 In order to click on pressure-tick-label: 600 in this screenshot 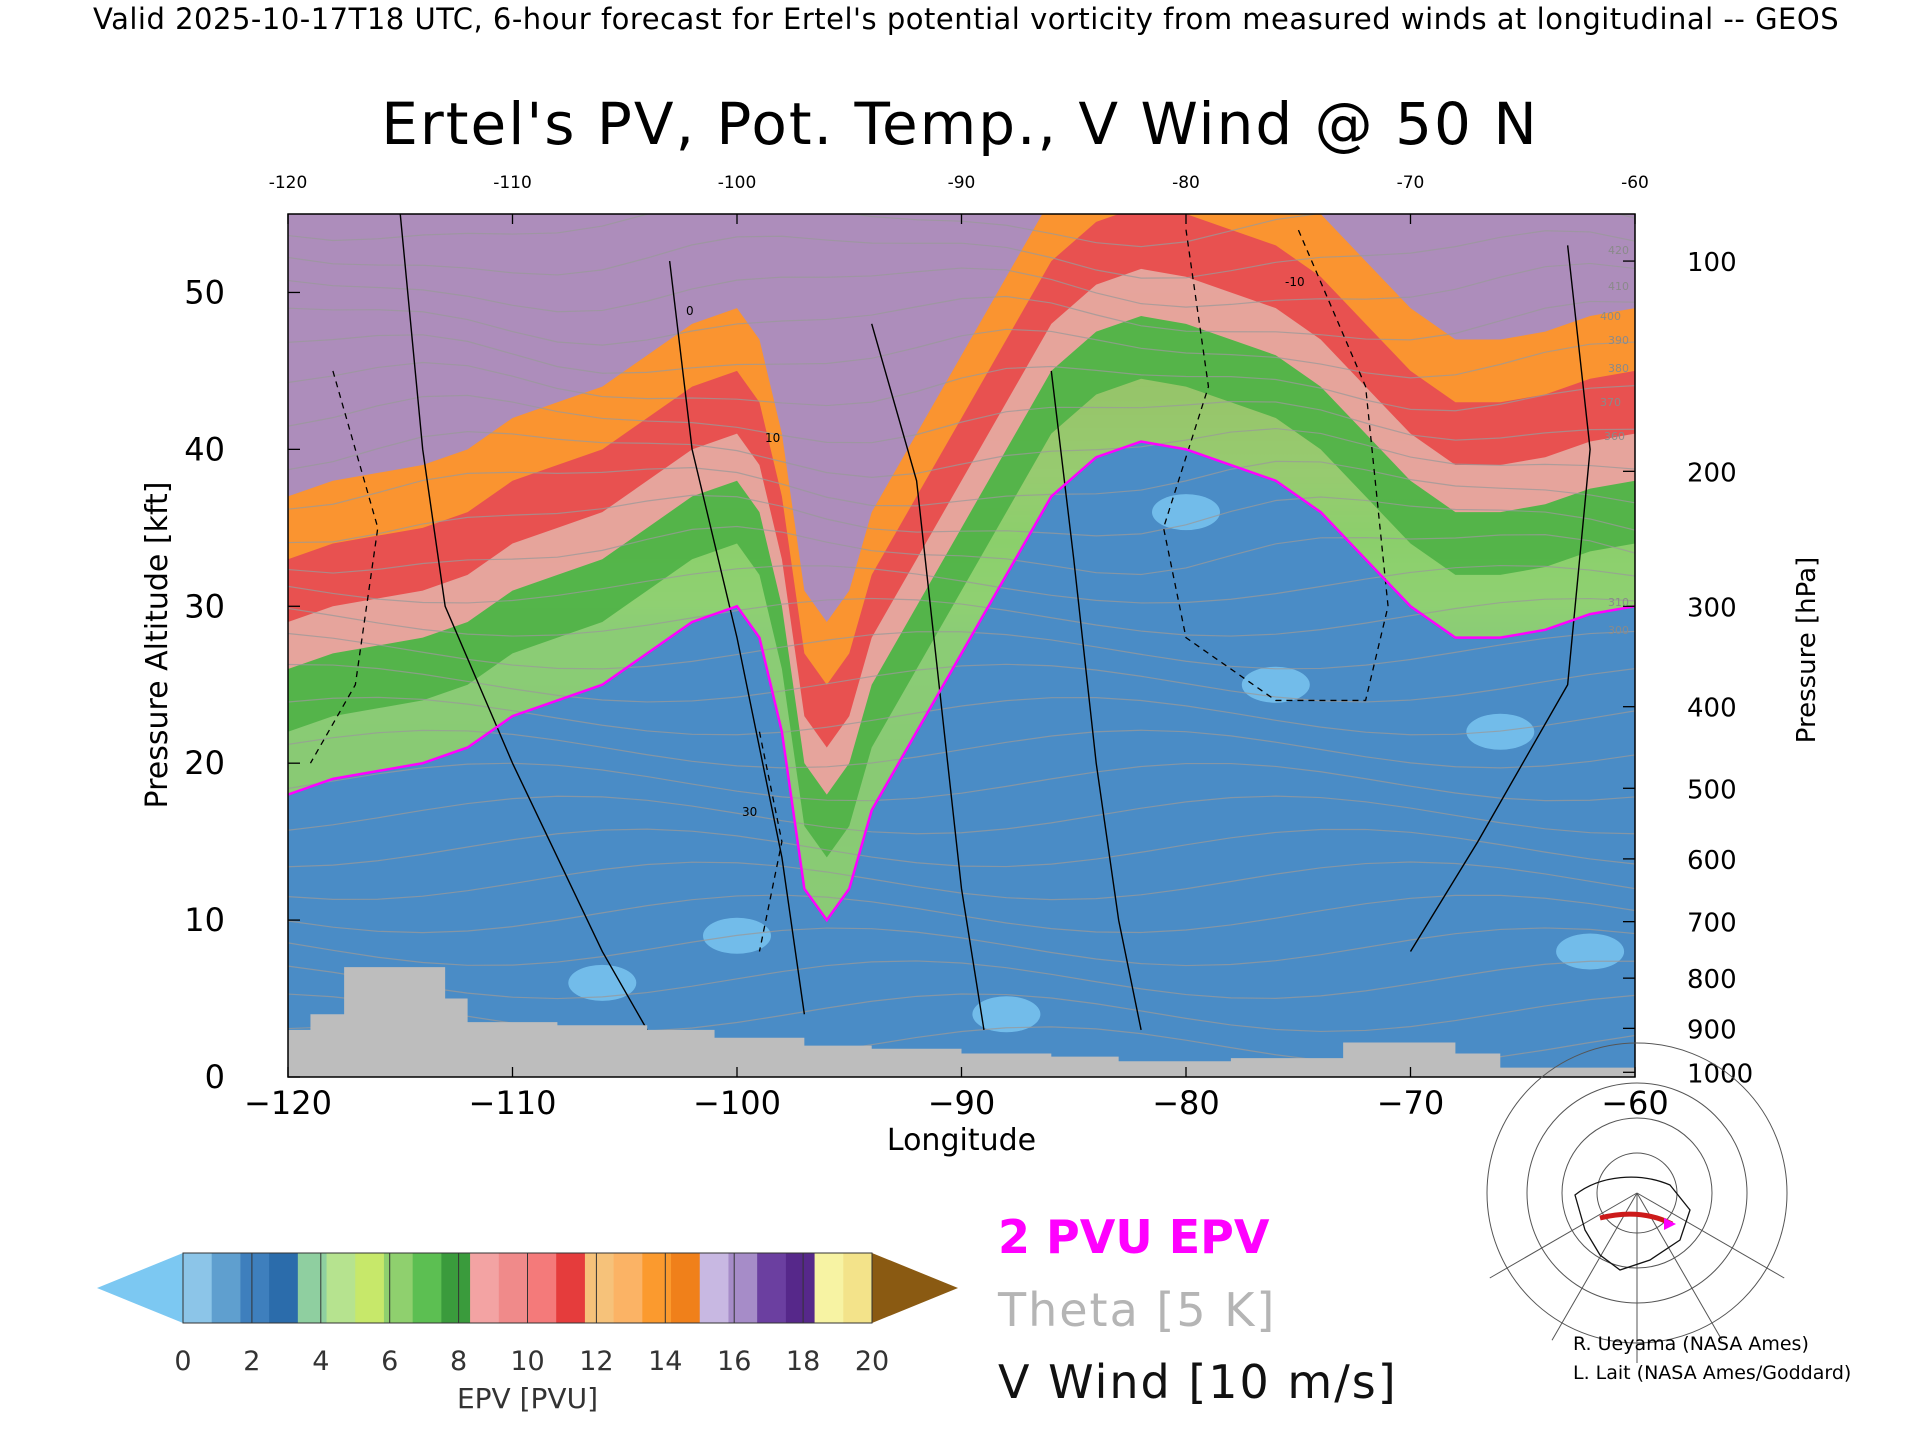, I will do `click(1712, 861)`.